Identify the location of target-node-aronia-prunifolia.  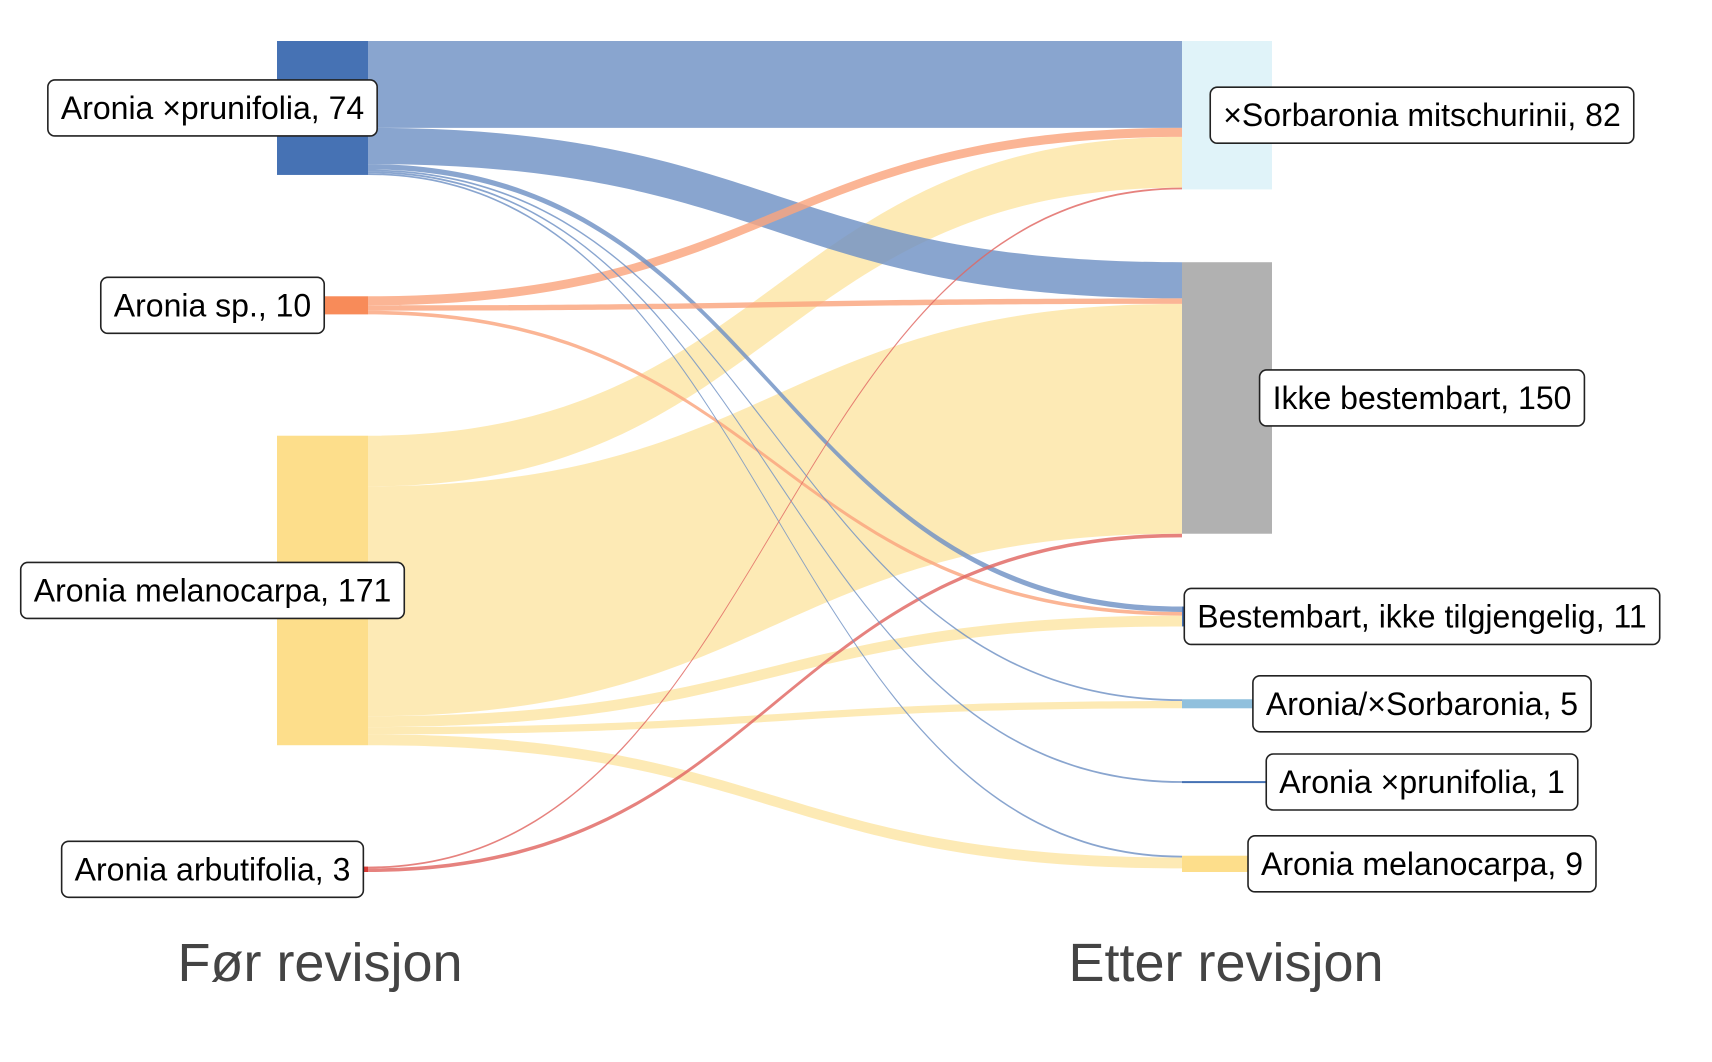
(1227, 782).